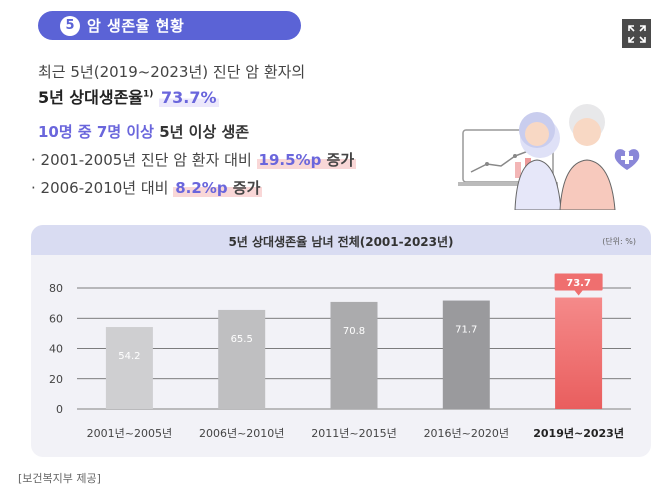 This screenshot has width=668, height=495. Describe the element at coordinates (59, 409) in the screenshot. I see `y-tick-label: 0` at that location.